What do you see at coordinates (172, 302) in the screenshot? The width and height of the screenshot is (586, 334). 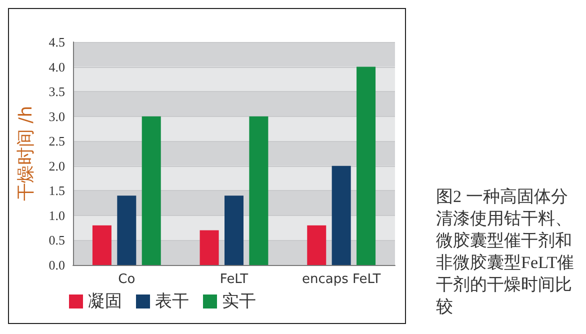 I see `legend-label: 表干` at bounding box center [172, 302].